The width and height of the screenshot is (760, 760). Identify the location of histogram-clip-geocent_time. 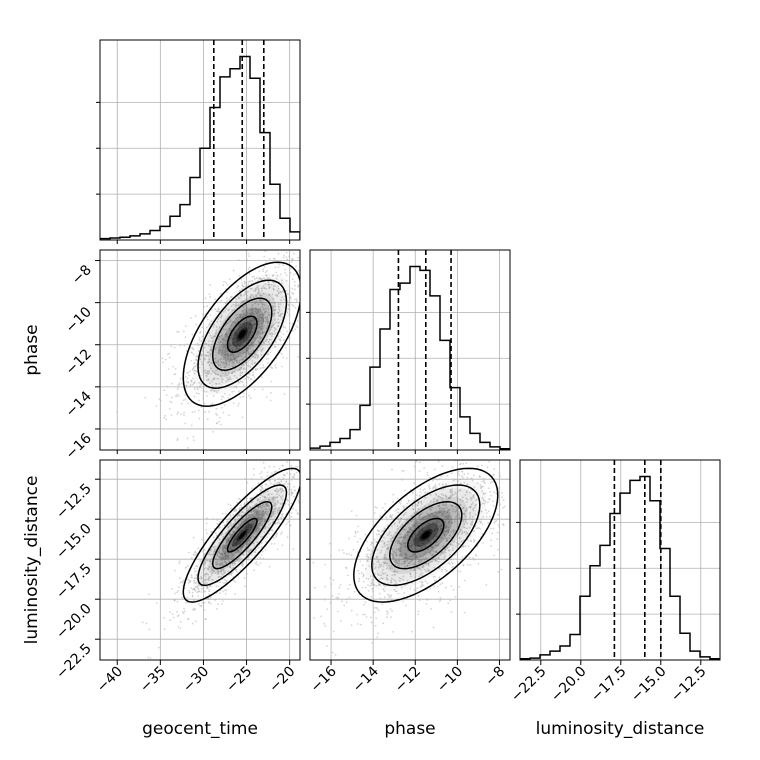
(200, 147).